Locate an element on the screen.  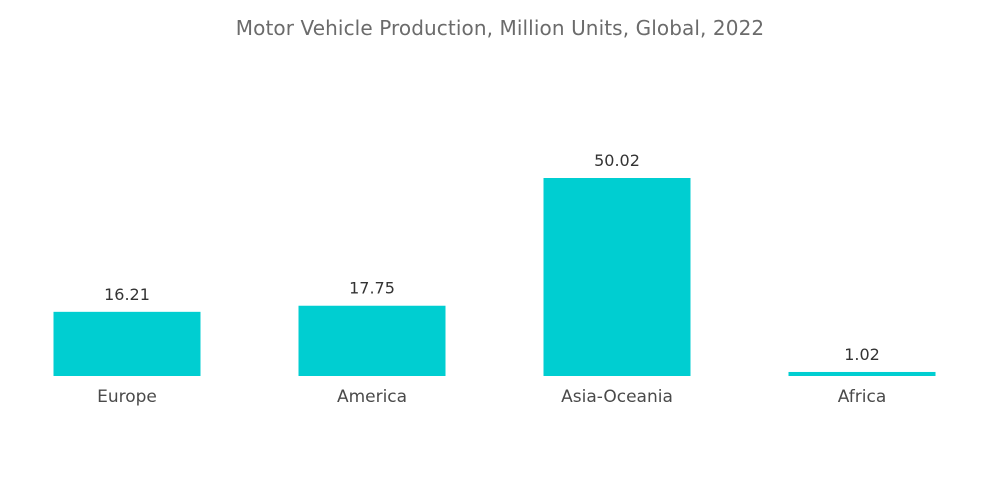
category-label: Africa is located at coordinates (862, 397).